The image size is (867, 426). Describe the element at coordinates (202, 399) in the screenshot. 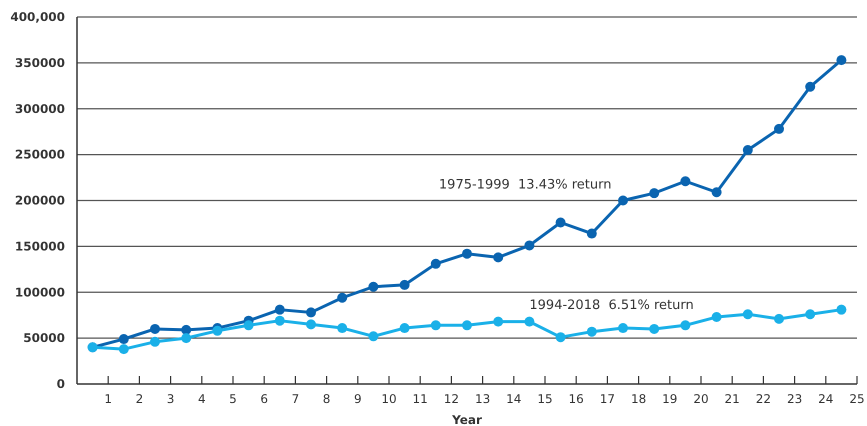

I see `x-tick-label: 4` at that location.